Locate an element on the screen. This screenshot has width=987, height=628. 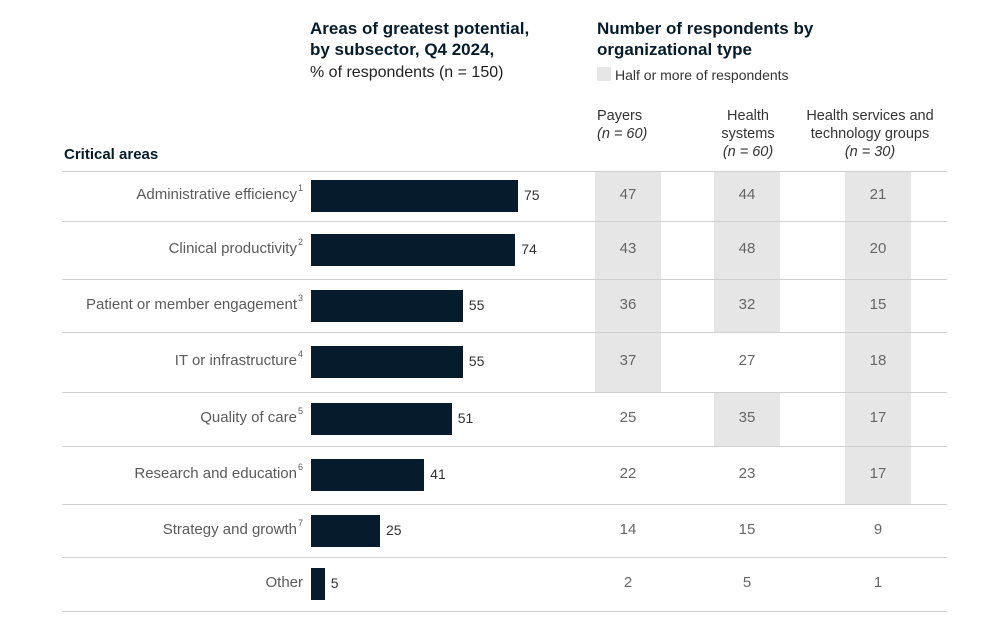
bar-value-label: 51 is located at coordinates (465, 418).